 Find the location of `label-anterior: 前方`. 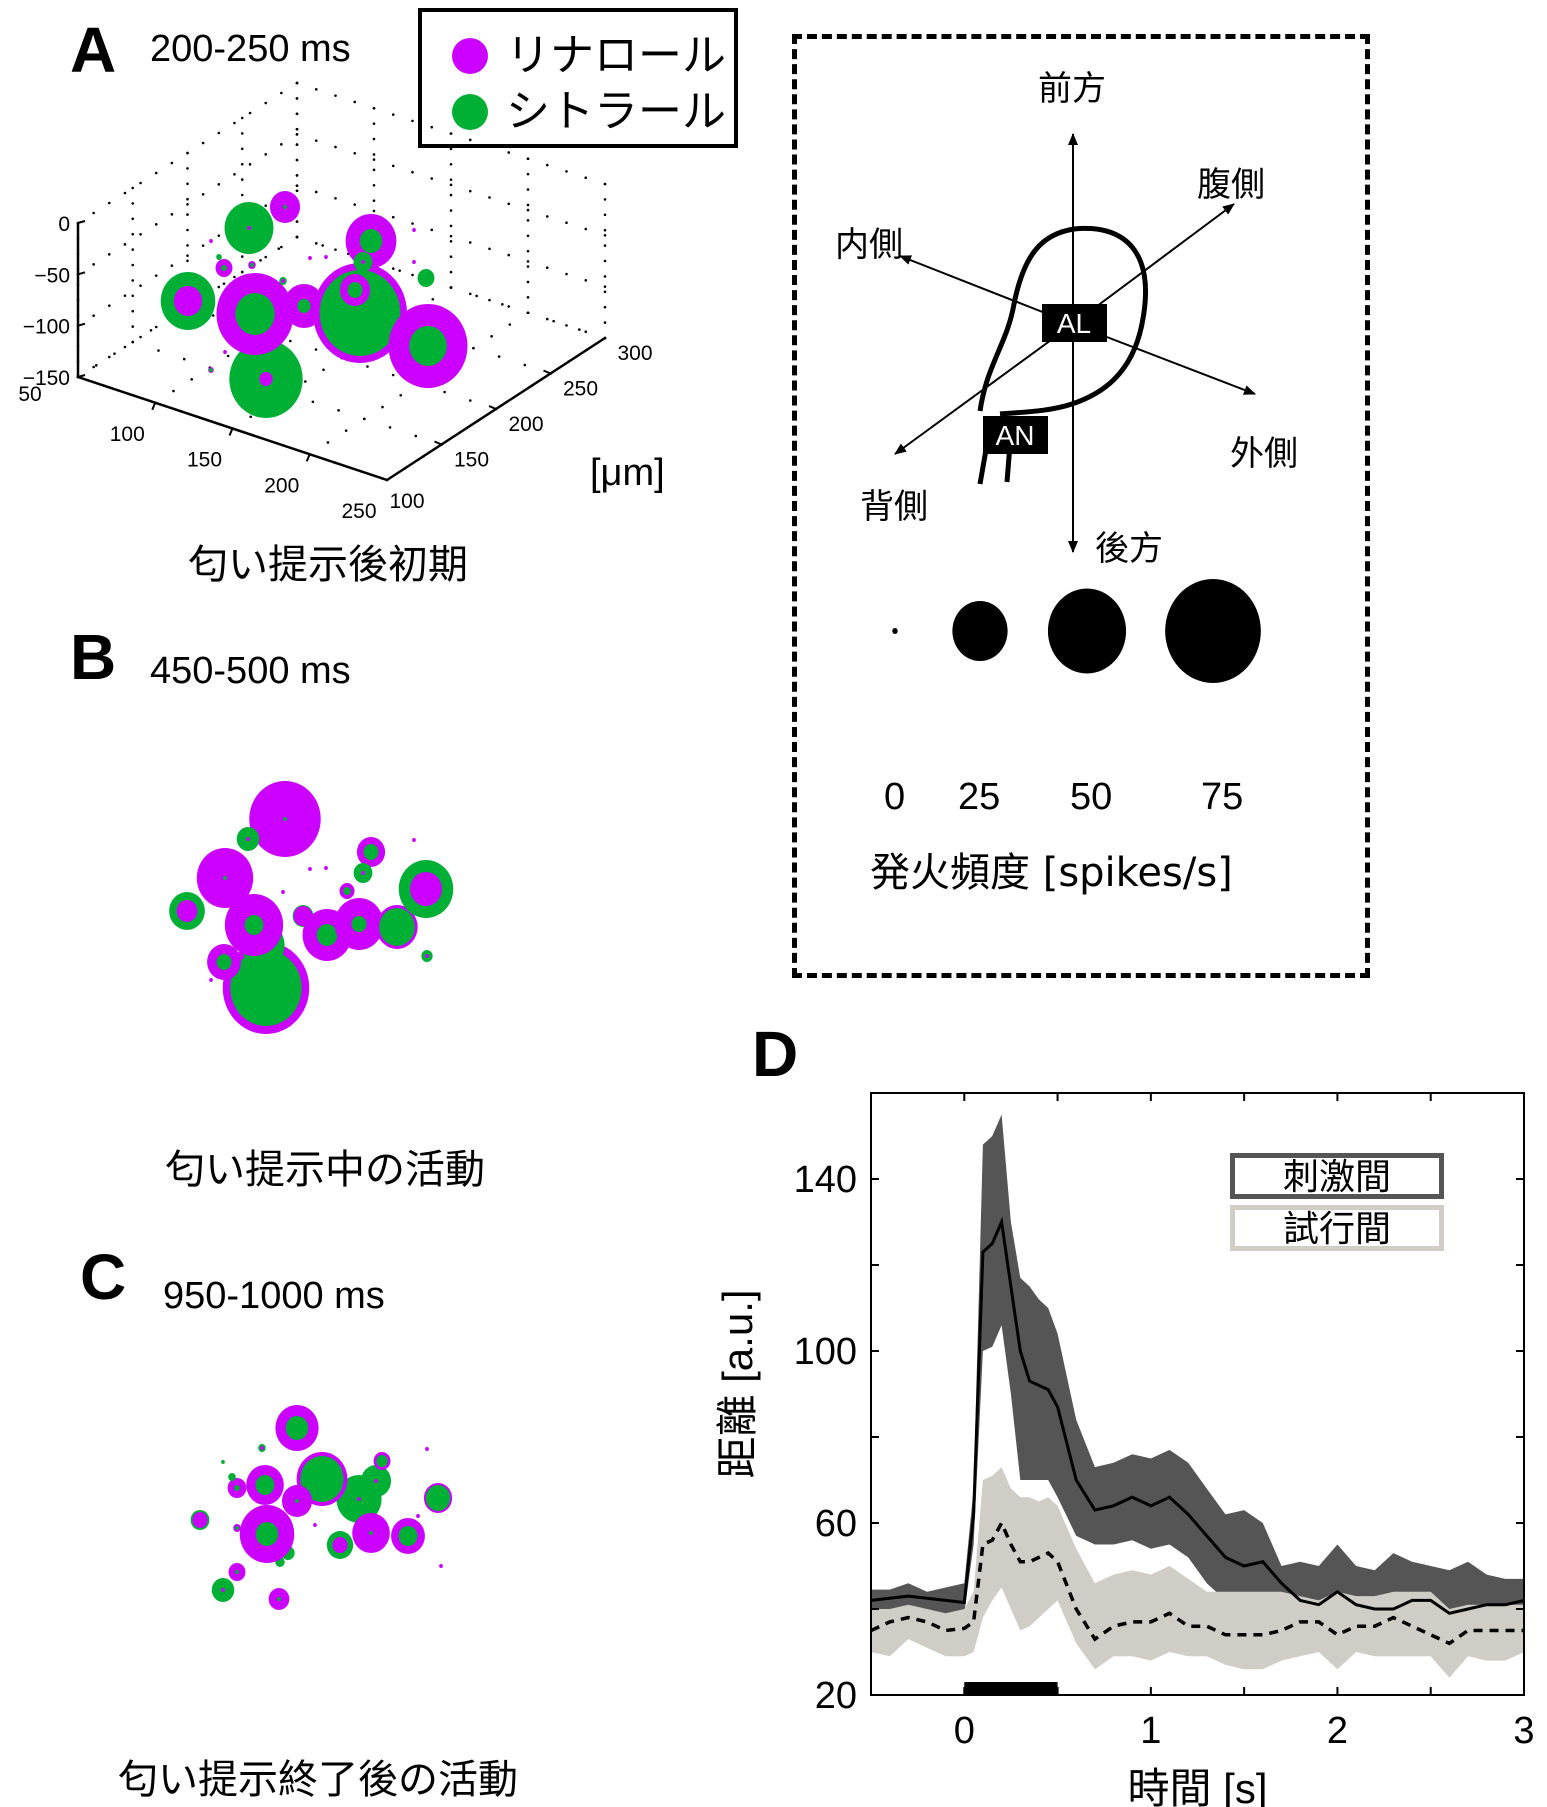

label-anterior: 前方 is located at coordinates (1072, 89).